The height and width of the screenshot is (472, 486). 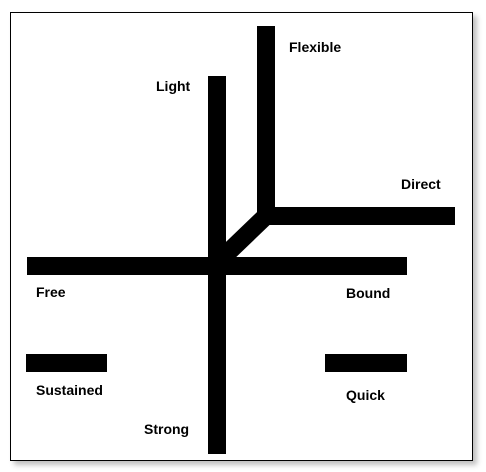 I want to click on sustained-bar, so click(x=66, y=363).